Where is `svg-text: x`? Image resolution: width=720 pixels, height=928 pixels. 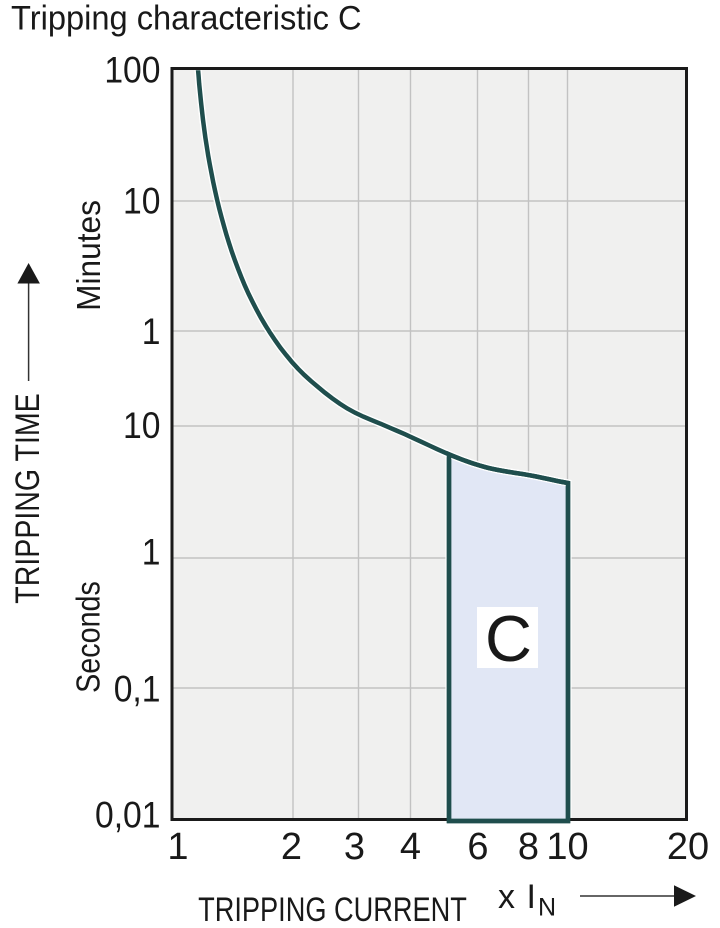
svg-text: x is located at coordinates (506, 897).